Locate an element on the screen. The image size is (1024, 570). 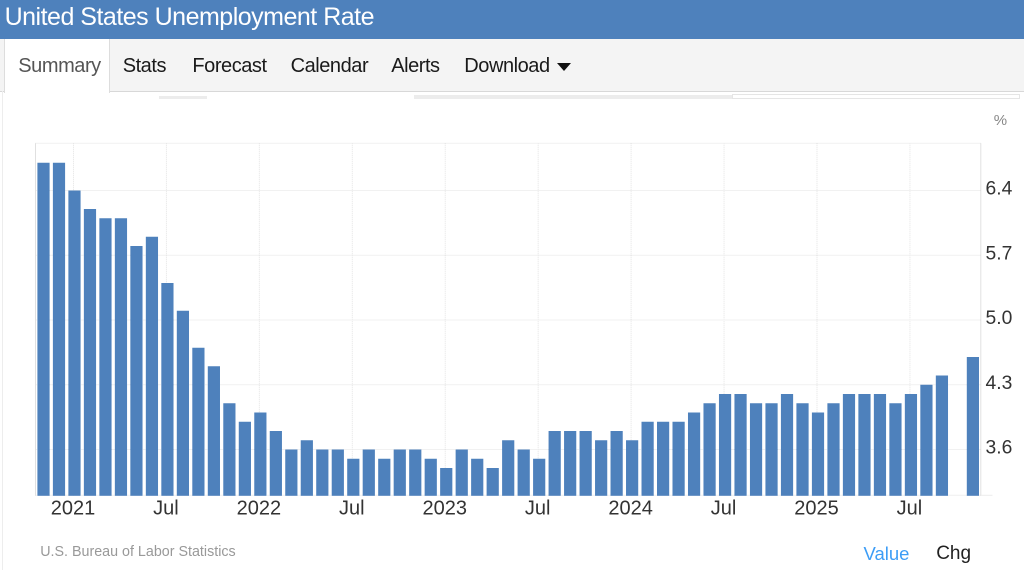
svg-text: 2023 is located at coordinates (444, 509).